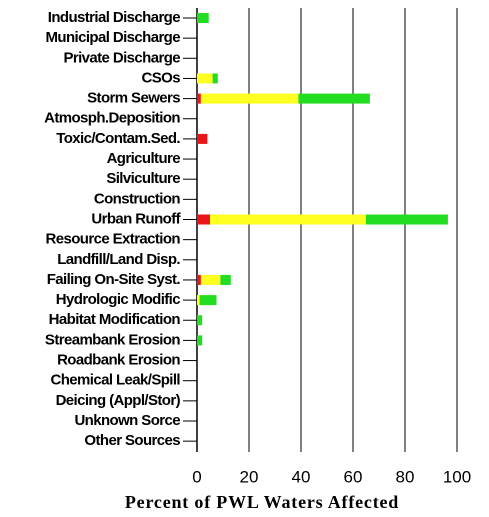 The height and width of the screenshot is (517, 489). What do you see at coordinates (121, 57) in the screenshot?
I see `y-tick-label: Private Discharge` at bounding box center [121, 57].